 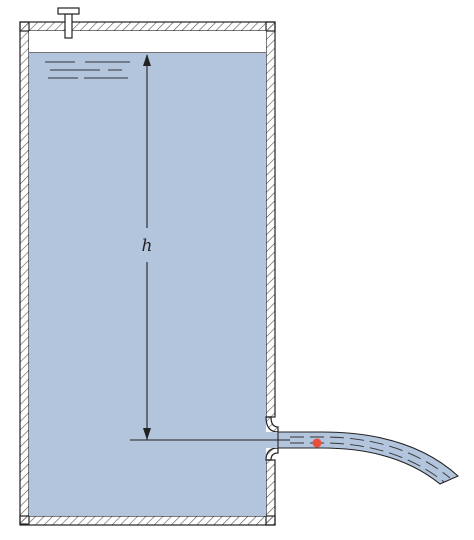 I want to click on tank-top-wall, so click(x=147, y=26).